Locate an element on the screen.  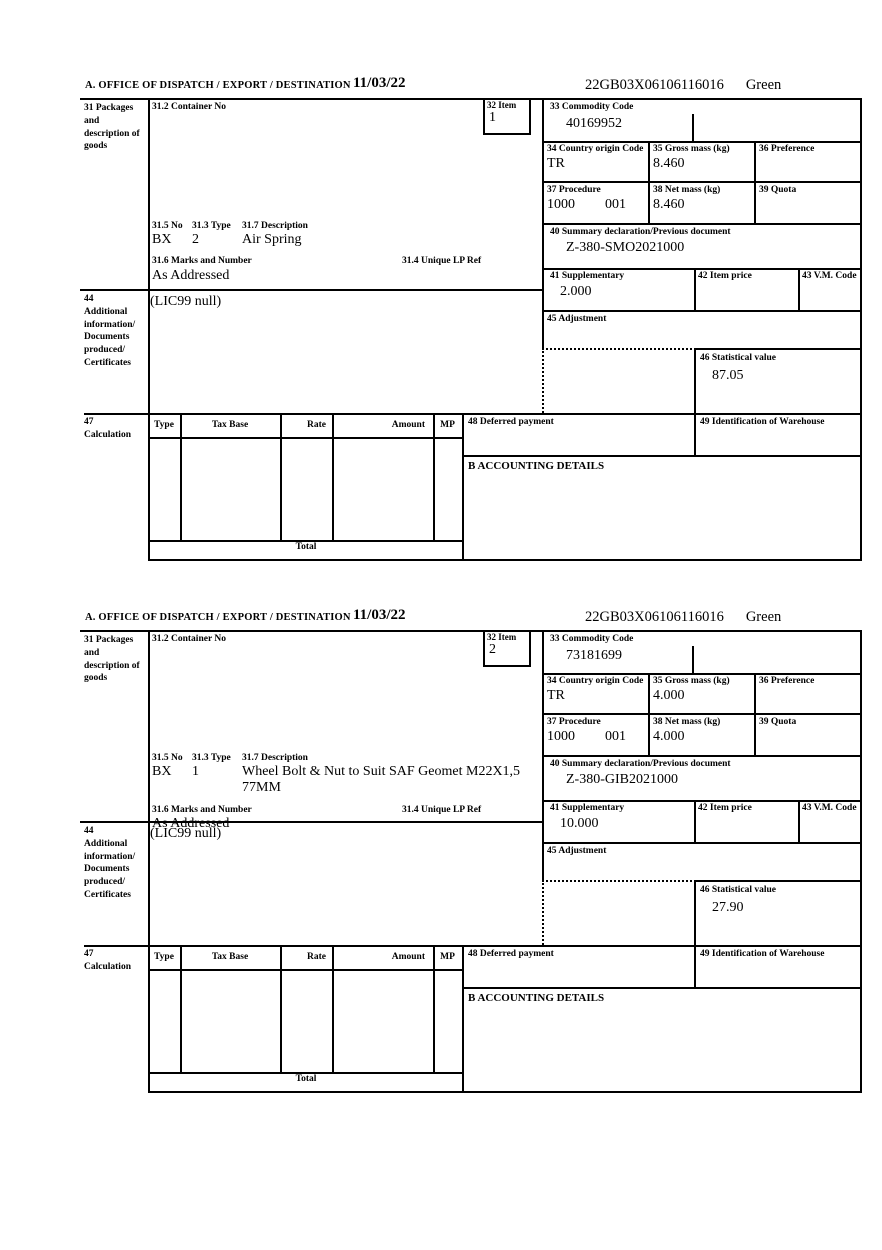
deferred-payment-label: 48 Deferred payment is located at coordinates (511, 422).